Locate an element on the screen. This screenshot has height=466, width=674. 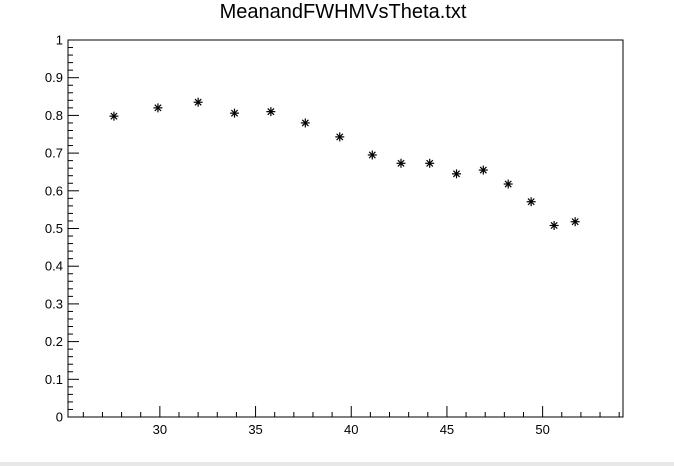
y-axis: 0 0.1 0.2 0.3 0.4 0.5 0.6 0.7 0.8 0.9 1 is located at coordinates (62, 229).